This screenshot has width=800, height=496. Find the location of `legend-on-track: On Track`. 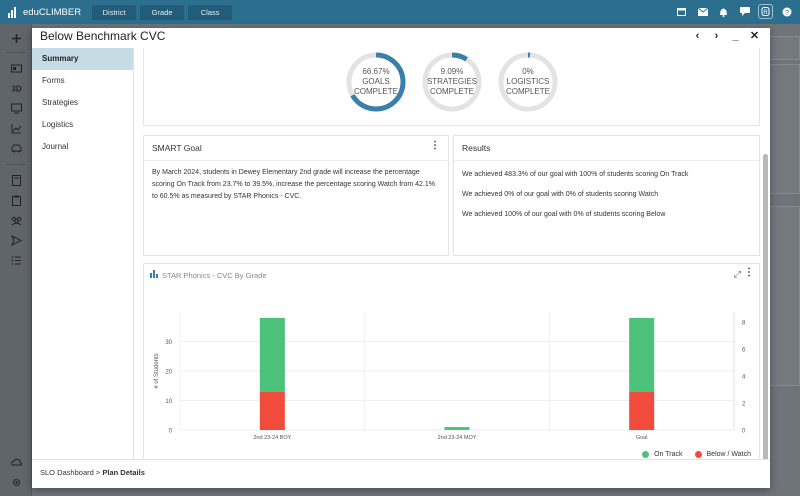

legend-on-track: On Track is located at coordinates (662, 454).